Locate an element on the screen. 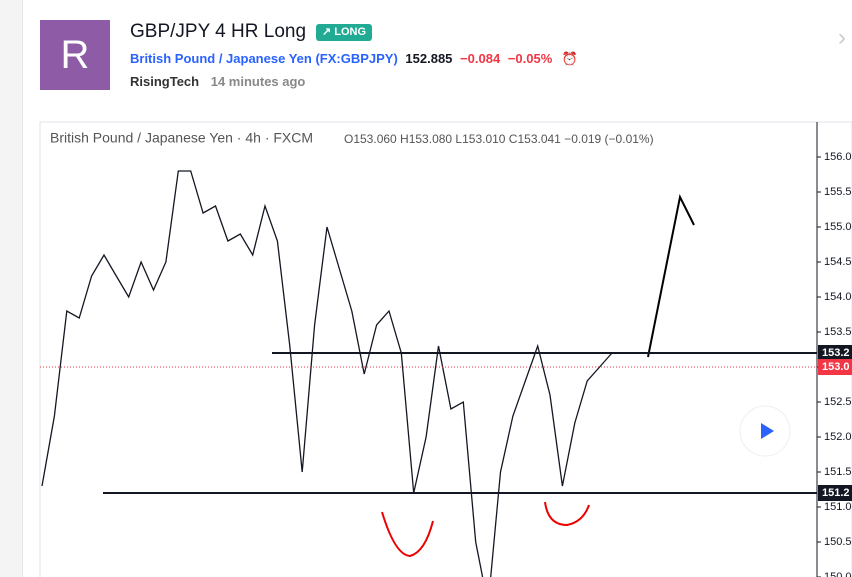 This screenshot has width=852, height=577. y-tick-label: 153.5 is located at coordinates (838, 332).